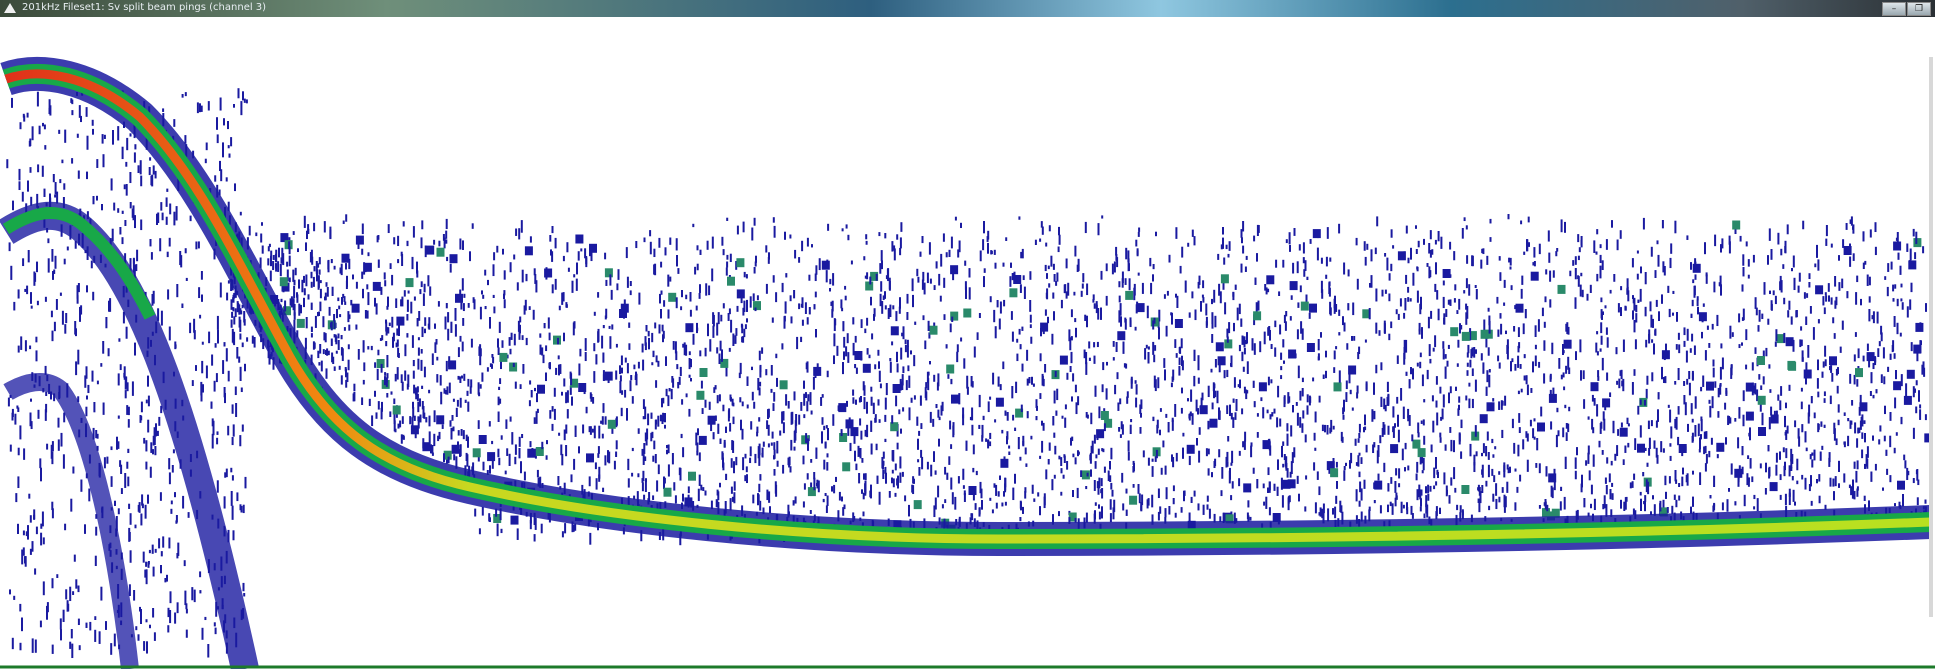  Describe the element at coordinates (1931, 337) in the screenshot. I see `scrollbar` at that location.